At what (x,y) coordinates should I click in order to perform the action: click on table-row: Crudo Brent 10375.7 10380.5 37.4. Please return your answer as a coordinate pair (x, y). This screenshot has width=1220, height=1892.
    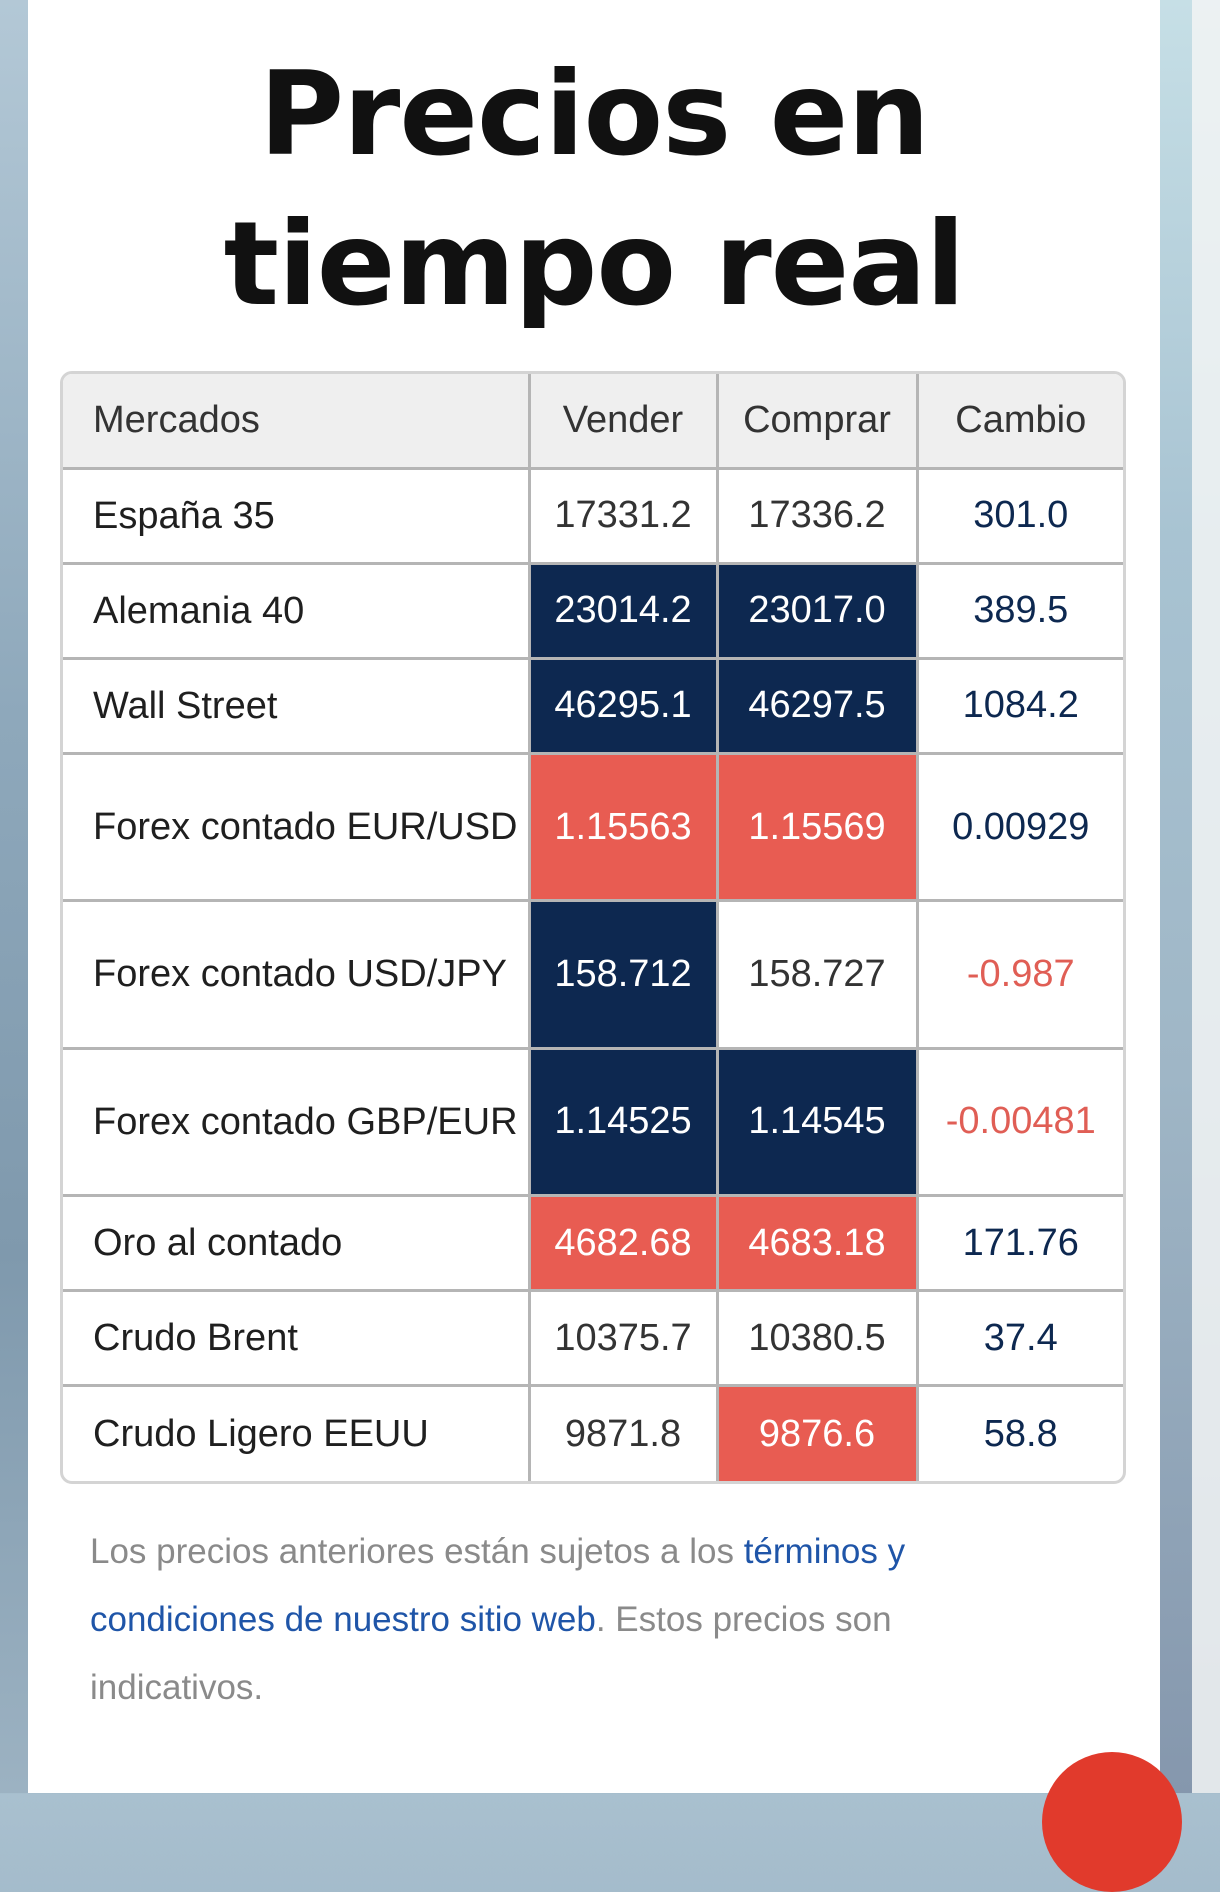
    Looking at the image, I should click on (593, 1338).